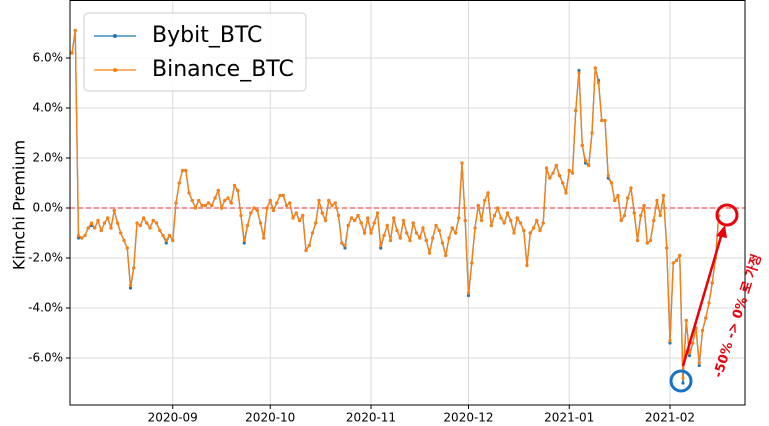  Describe the element at coordinates (737, 315) in the screenshot. I see `annotation-text: -50% -> 0% 로 가정` at that location.